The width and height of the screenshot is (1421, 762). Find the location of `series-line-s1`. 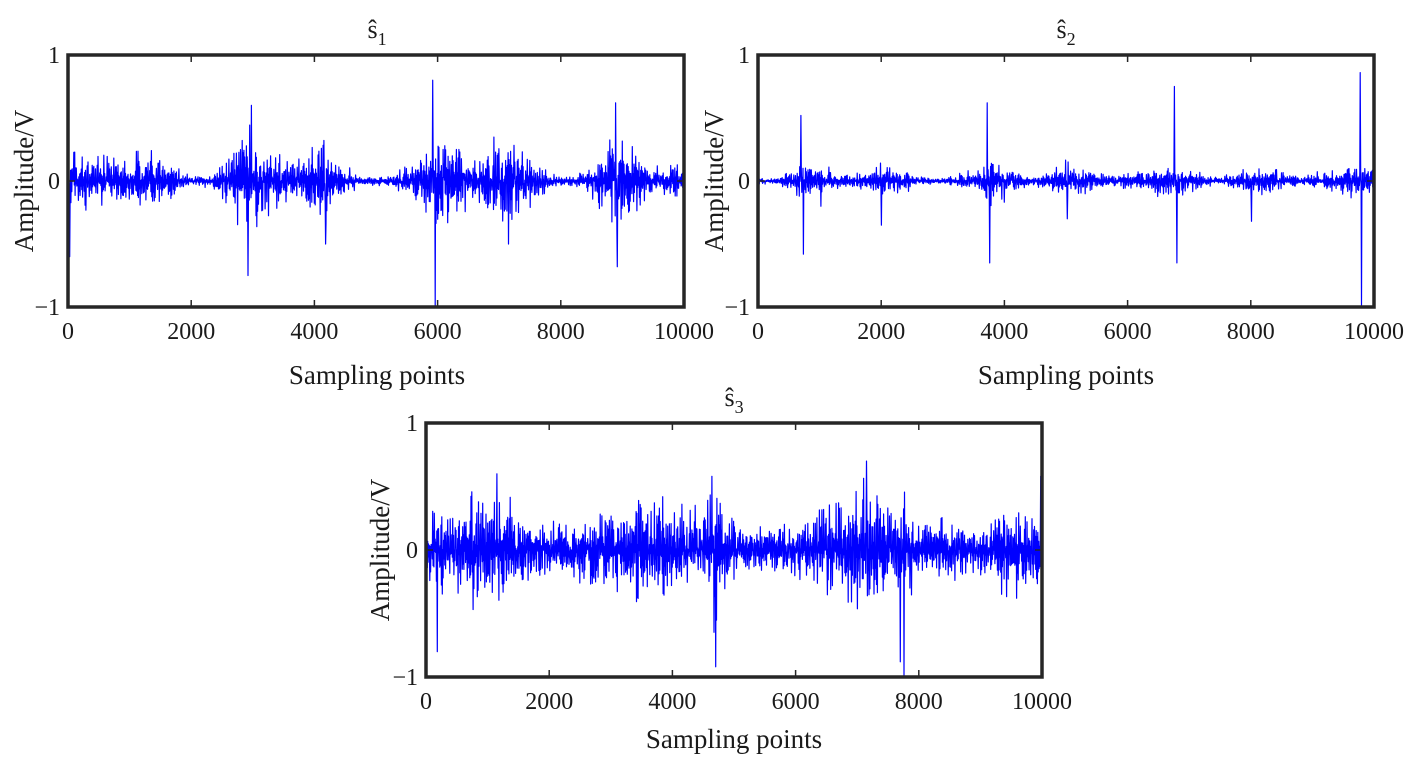

series-line-s1 is located at coordinates (376, 193).